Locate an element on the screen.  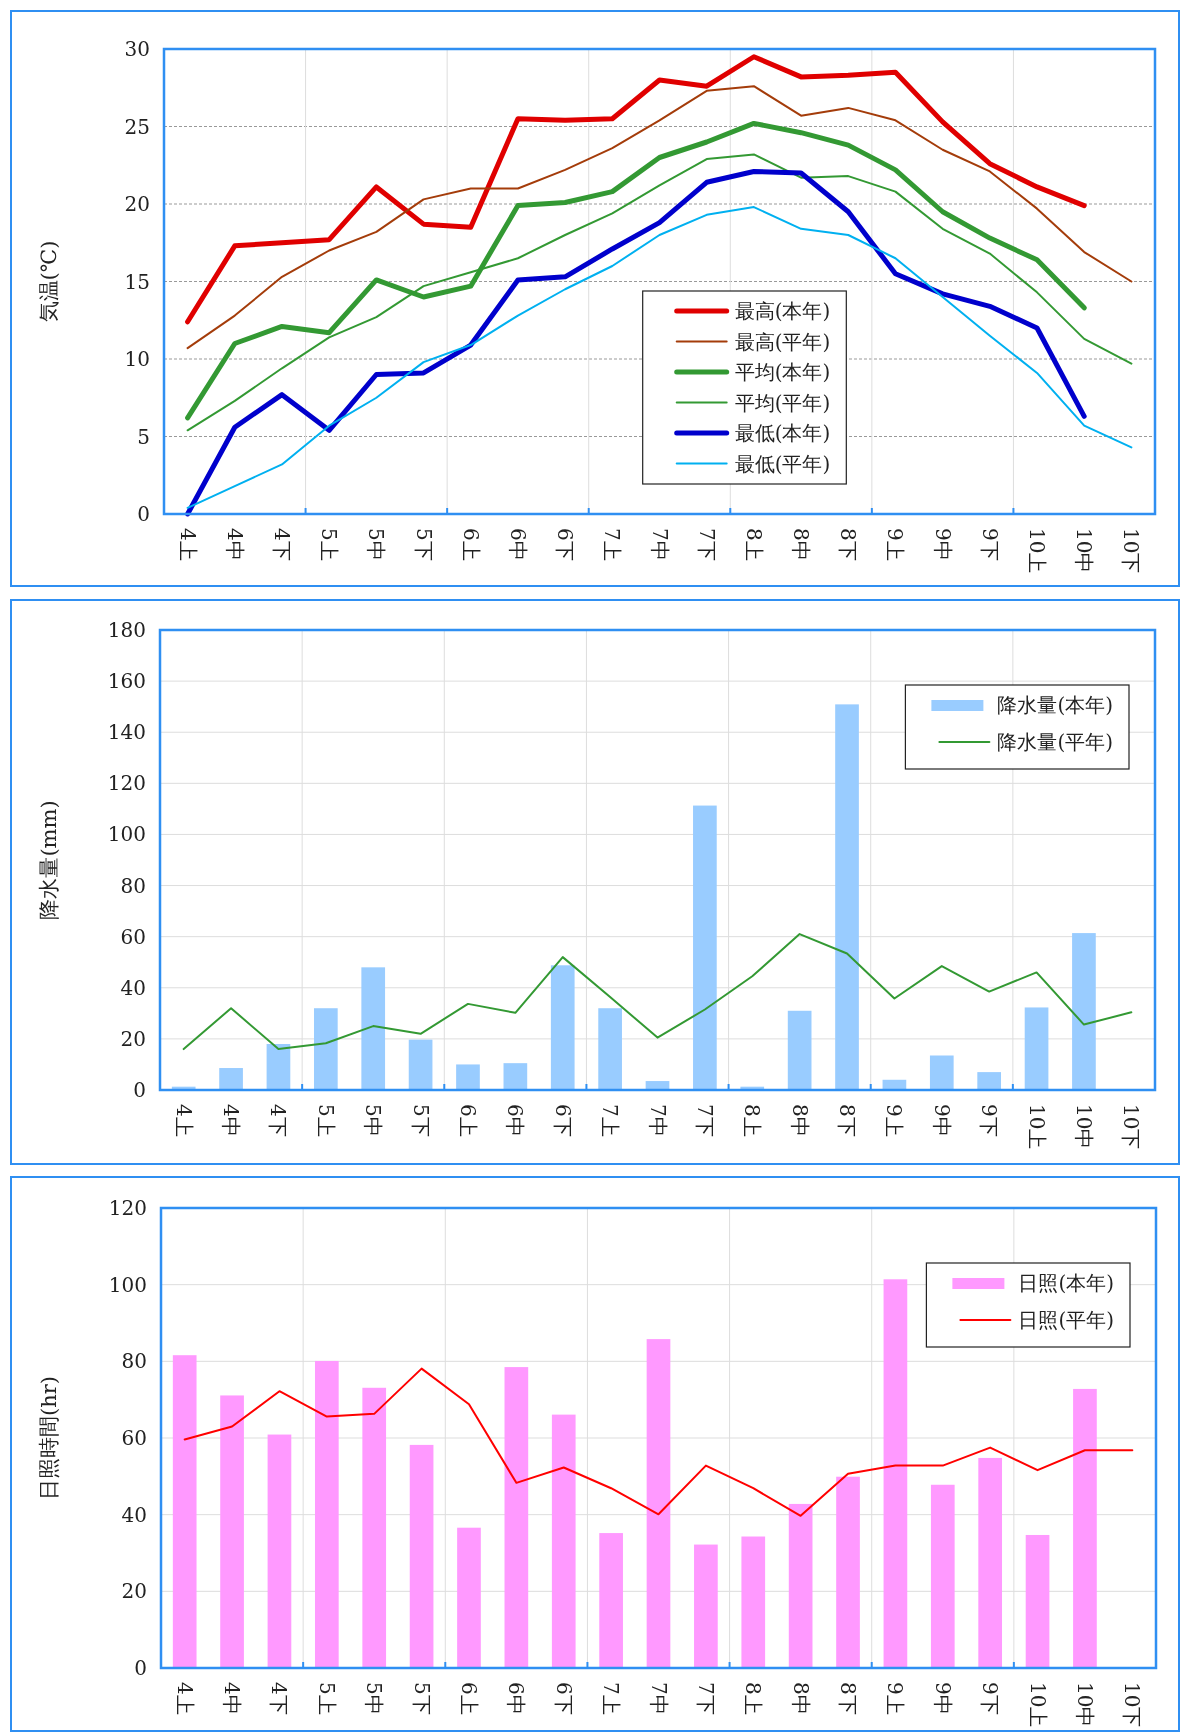
y-tick-label: 180 is located at coordinates (126, 630).